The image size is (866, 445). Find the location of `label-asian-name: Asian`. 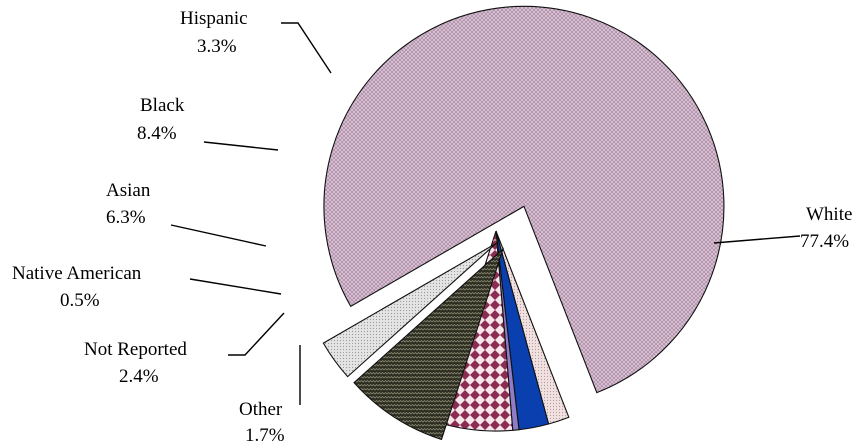

label-asian-name: Asian is located at coordinates (128, 190).